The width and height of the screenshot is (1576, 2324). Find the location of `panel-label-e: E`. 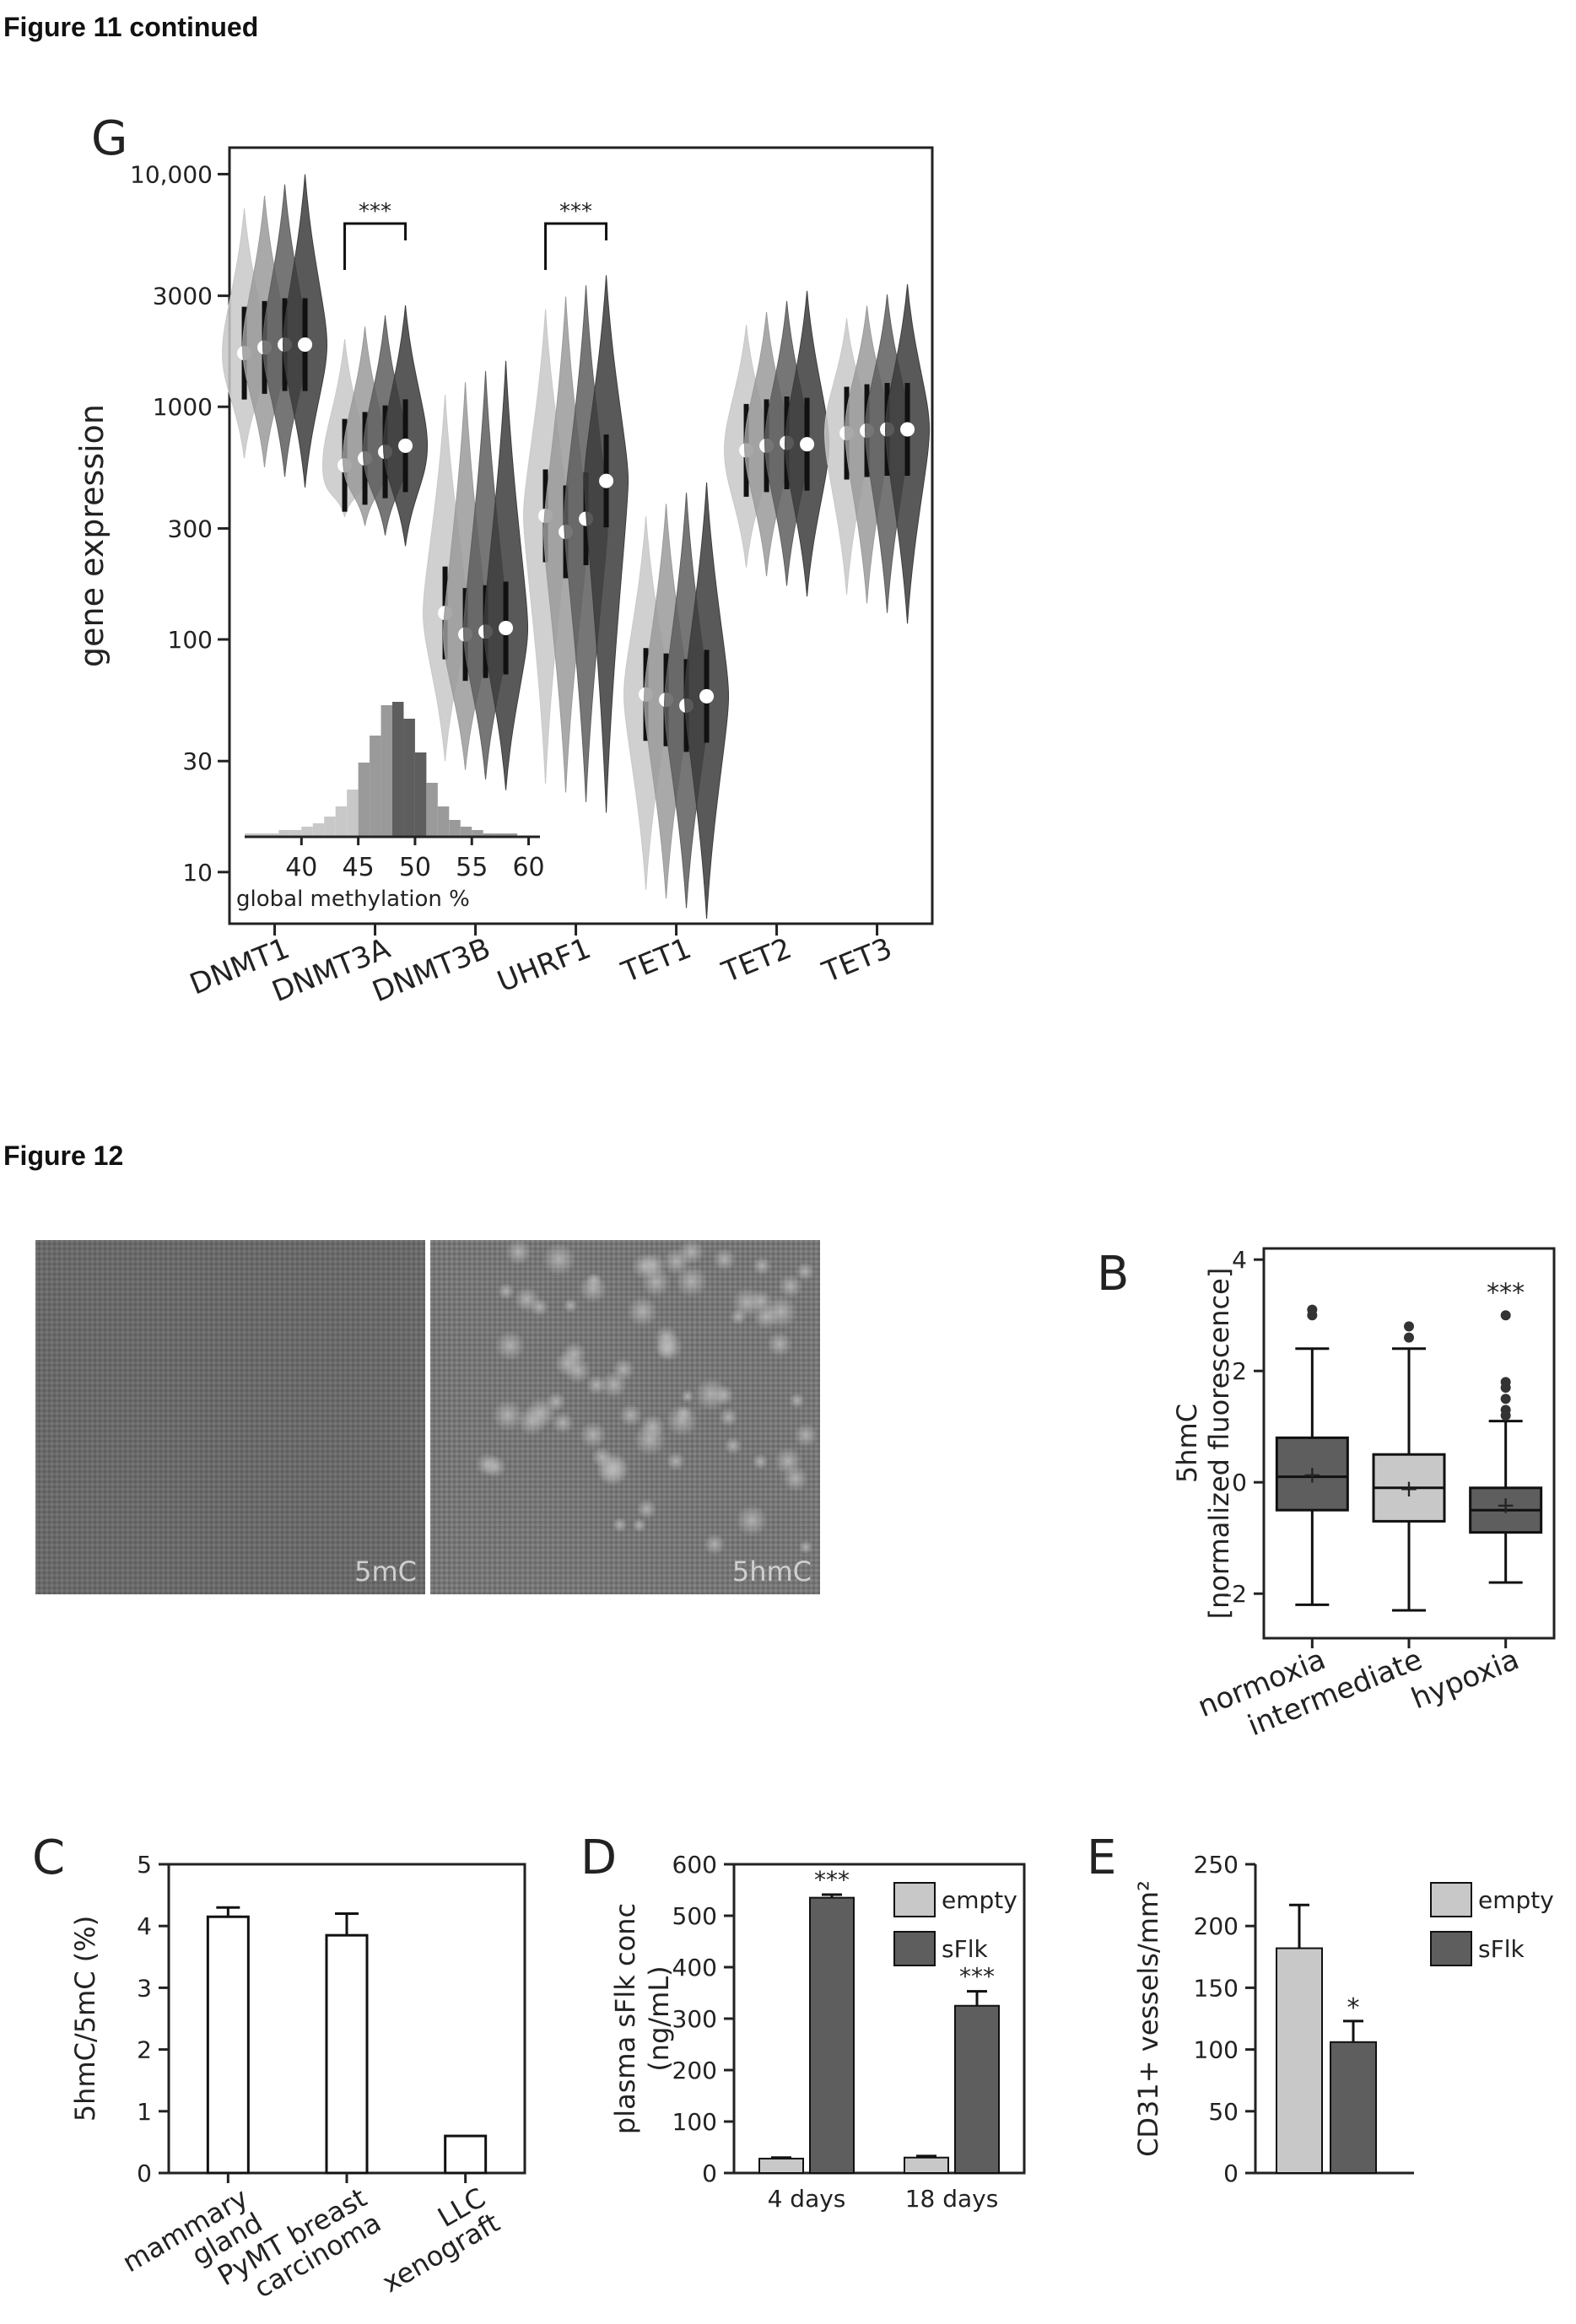

panel-label-e: E is located at coordinates (1102, 1858).